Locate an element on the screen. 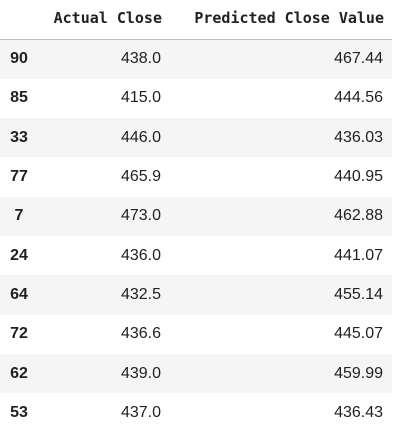 This screenshot has width=402, height=432. predicted-close-cell: 455.14 is located at coordinates (281, 294).